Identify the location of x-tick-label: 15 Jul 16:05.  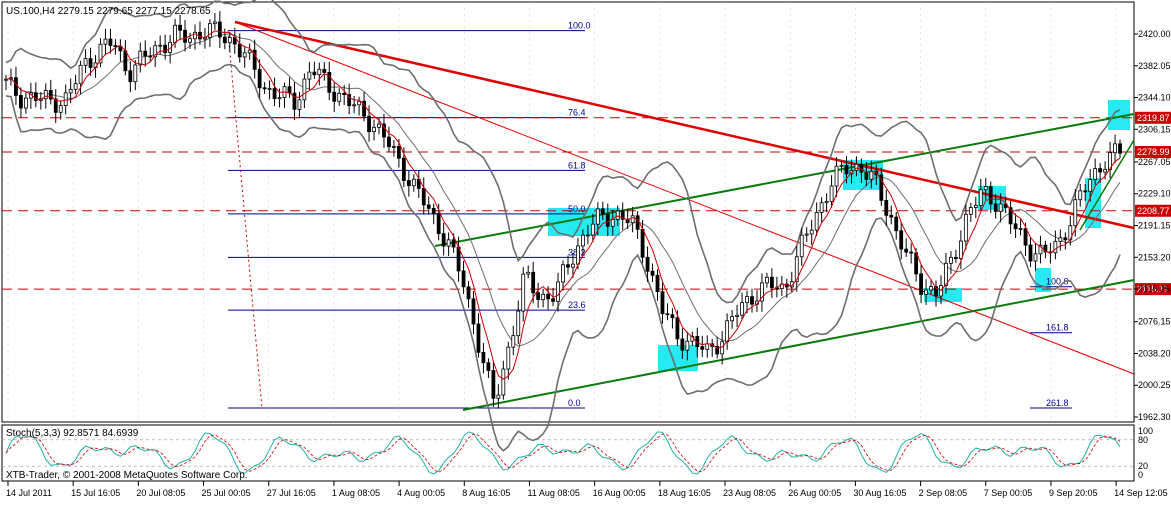
(95, 493).